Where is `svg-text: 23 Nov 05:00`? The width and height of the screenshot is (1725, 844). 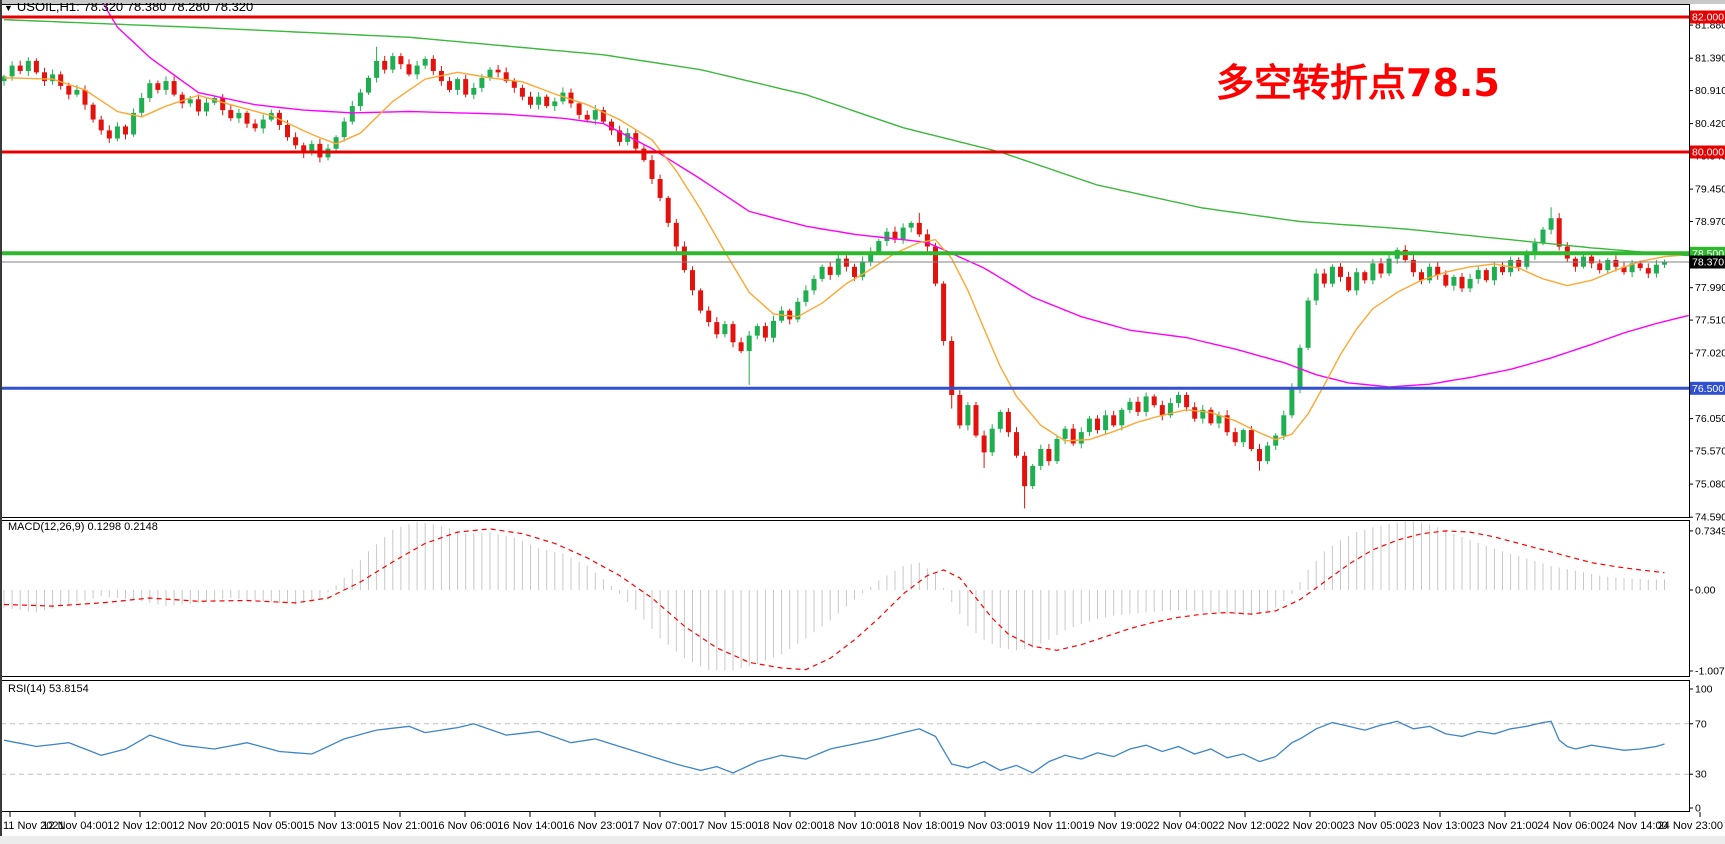 svg-text: 23 Nov 05:00 is located at coordinates (1374, 826).